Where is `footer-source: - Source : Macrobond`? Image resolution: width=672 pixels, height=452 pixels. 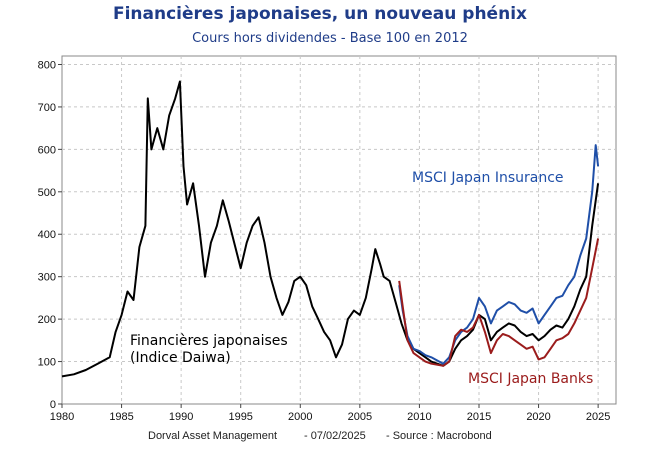
footer-source: - Source : Macrobond is located at coordinates (439, 436).